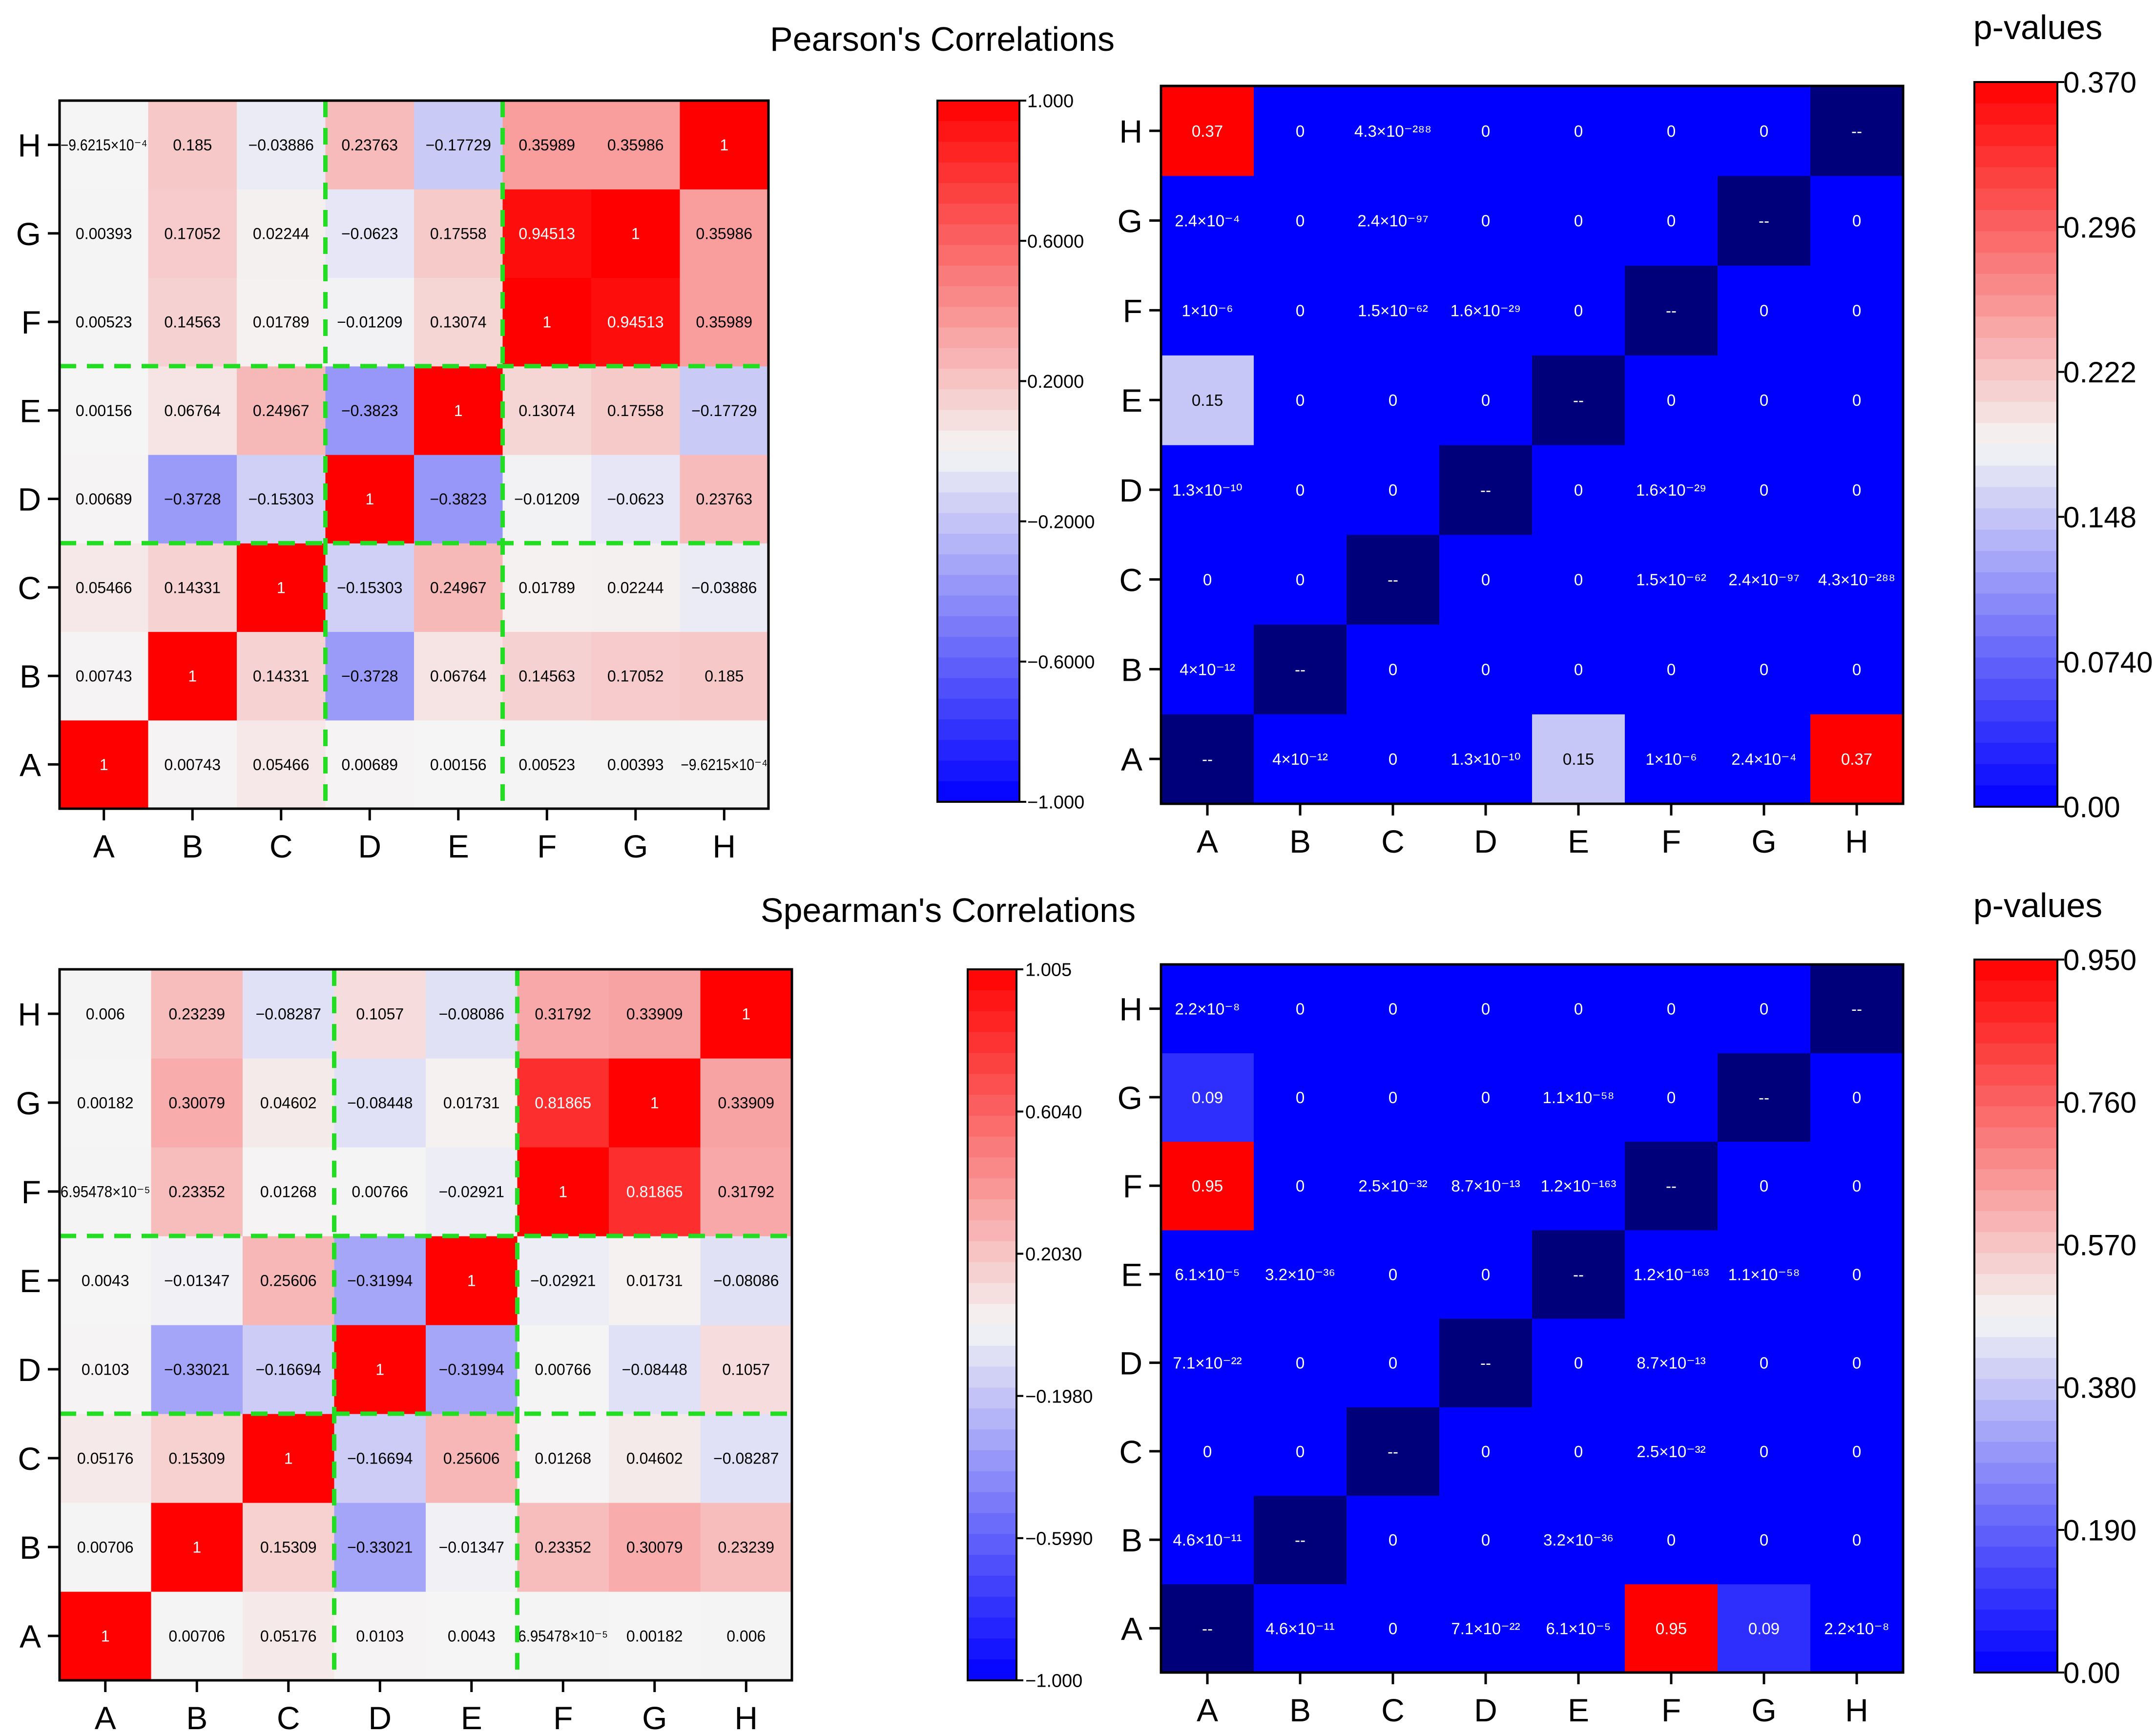 The height and width of the screenshot is (1736, 2156). What do you see at coordinates (2016, 444) in the screenshot?
I see `colorbar-frame` at bounding box center [2016, 444].